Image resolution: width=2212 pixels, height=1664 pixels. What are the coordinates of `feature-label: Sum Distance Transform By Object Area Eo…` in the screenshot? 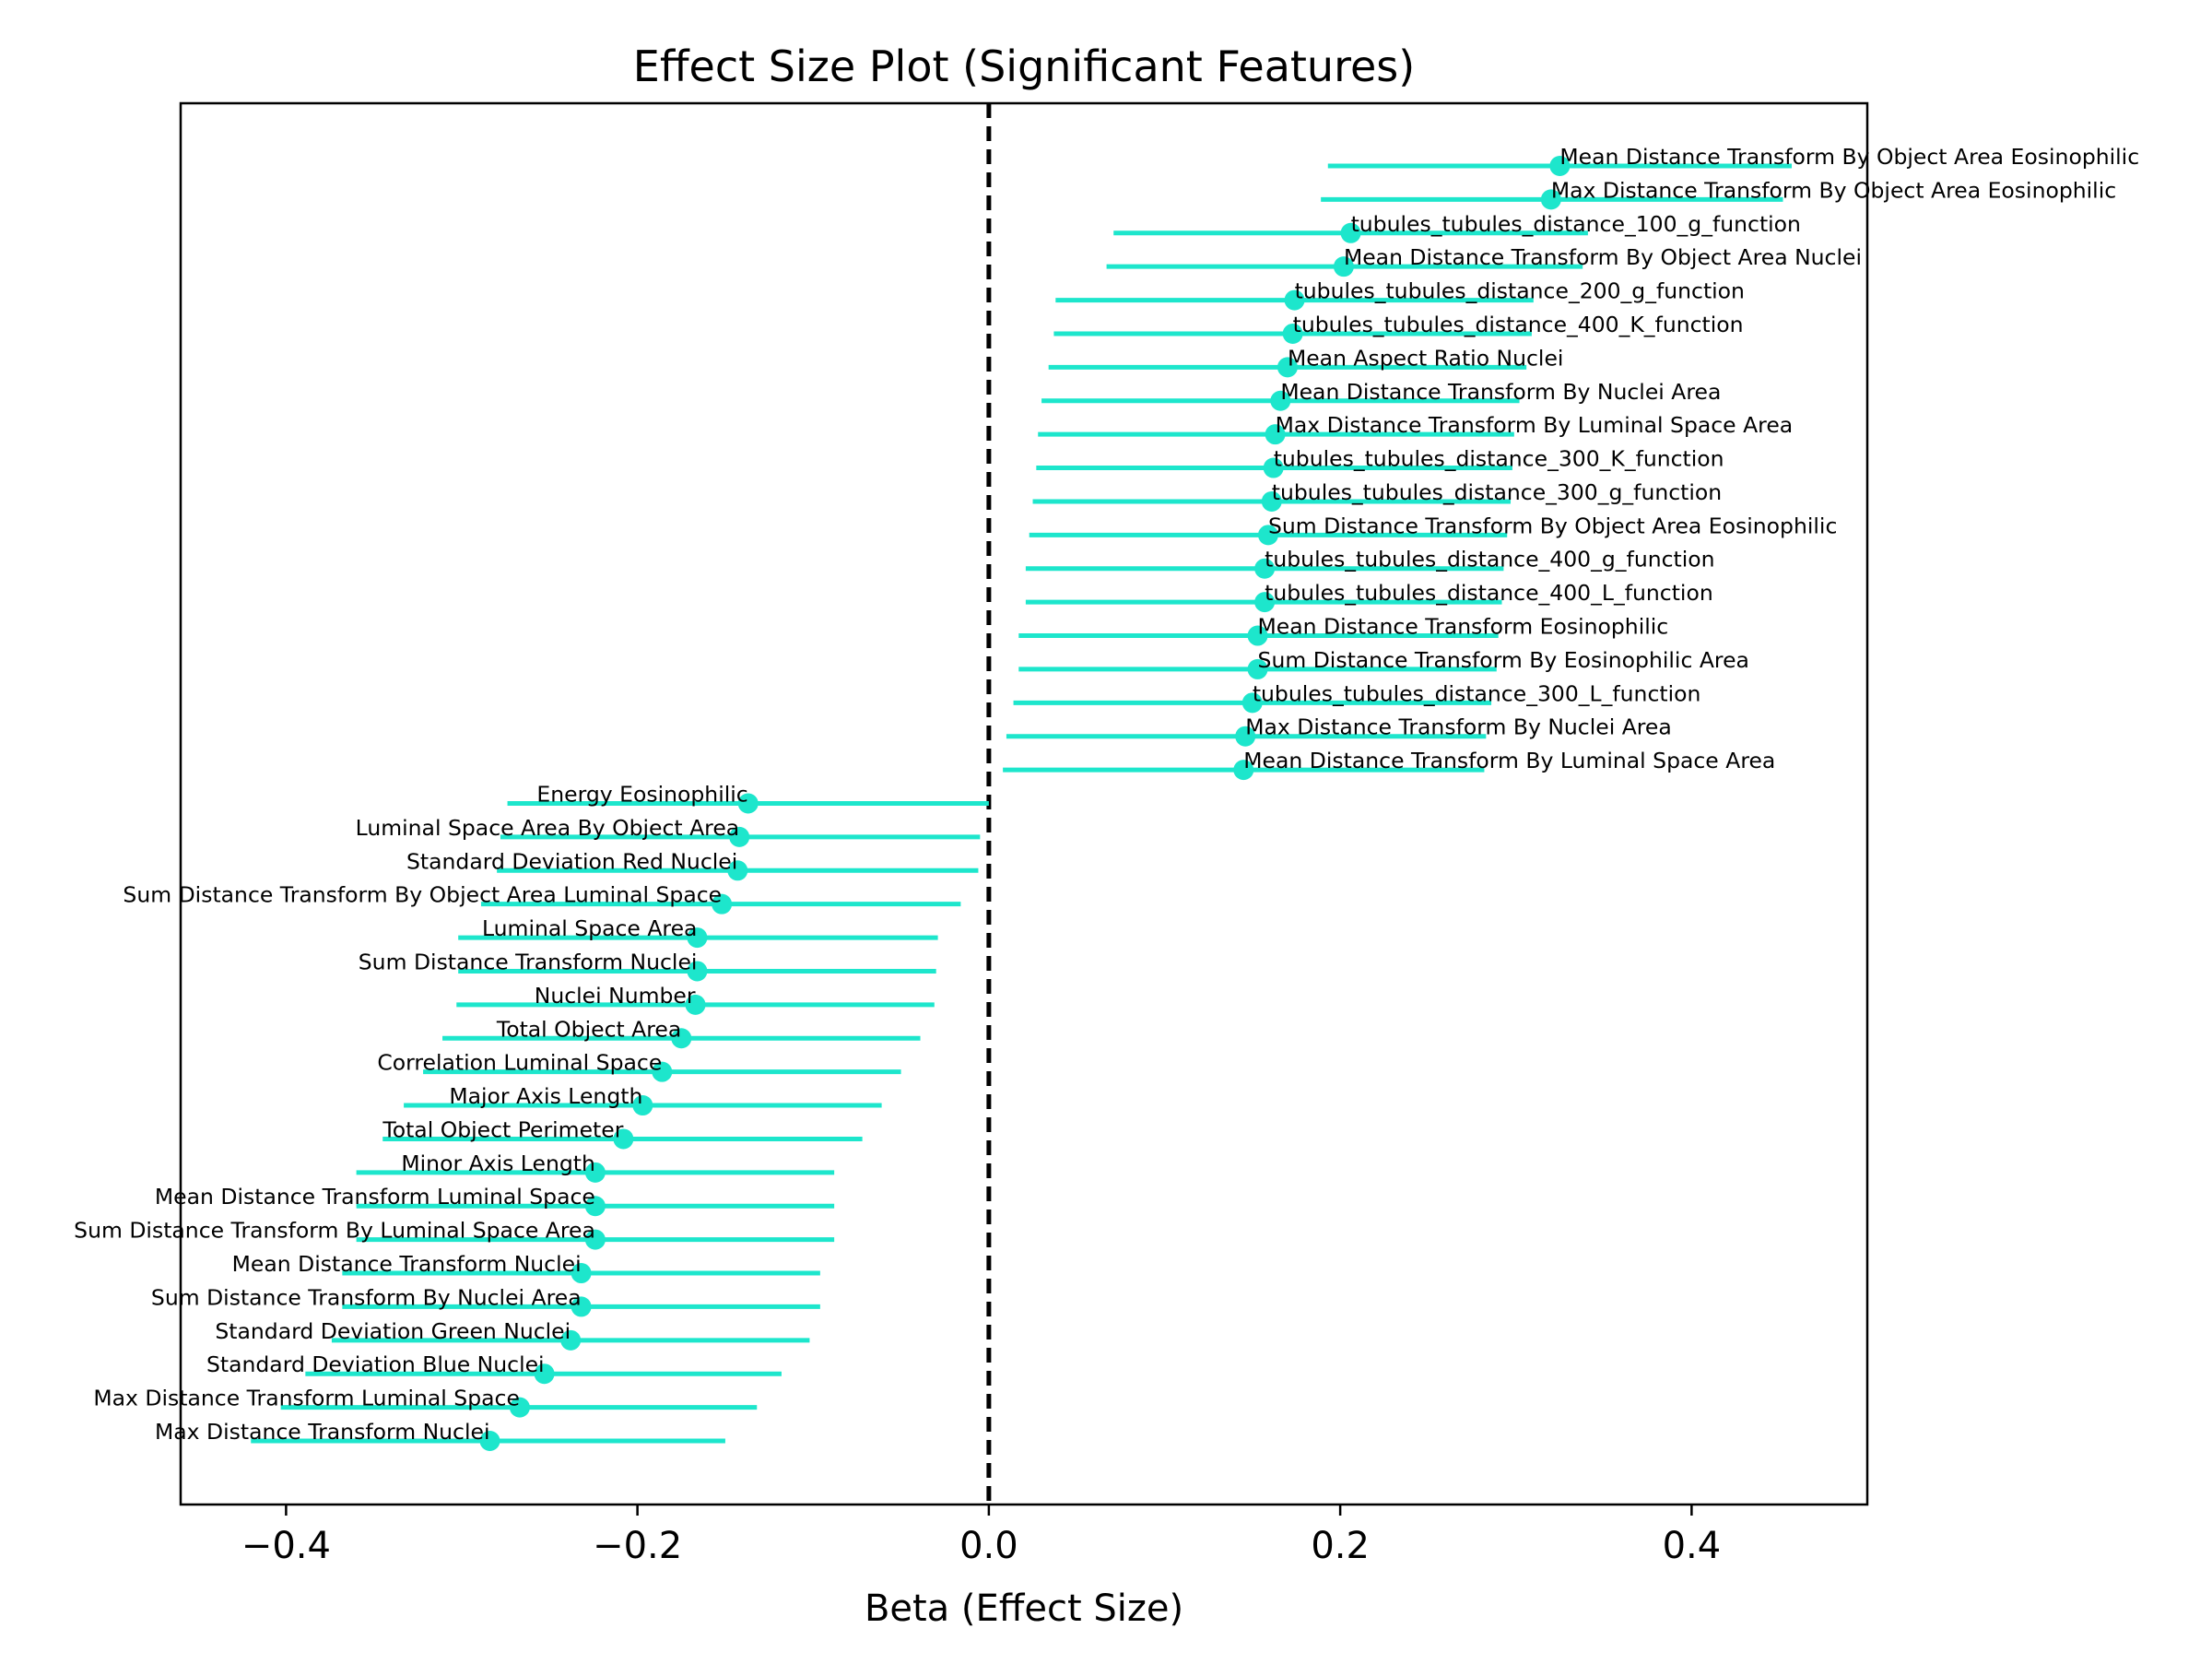 It's located at (1552, 525).